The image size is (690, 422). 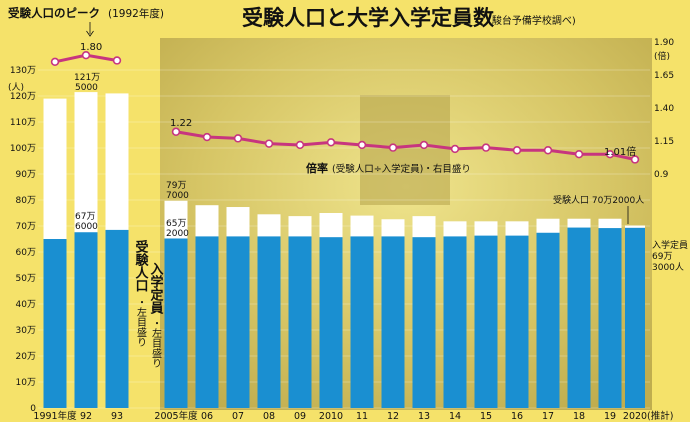 I want to click on annotation-2005-applicants-2: 7000, so click(x=177, y=196).